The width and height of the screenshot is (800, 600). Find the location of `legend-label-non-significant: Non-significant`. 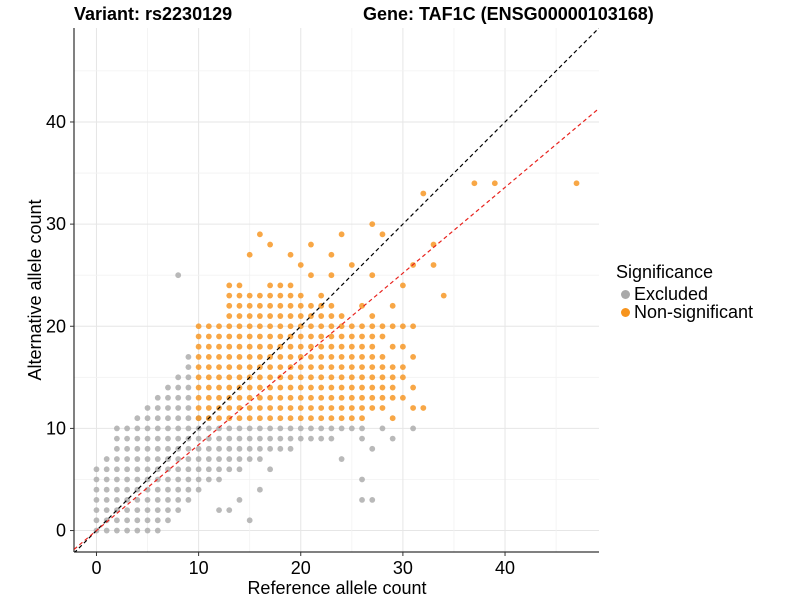

legend-label-non-significant: Non-significant is located at coordinates (694, 311).